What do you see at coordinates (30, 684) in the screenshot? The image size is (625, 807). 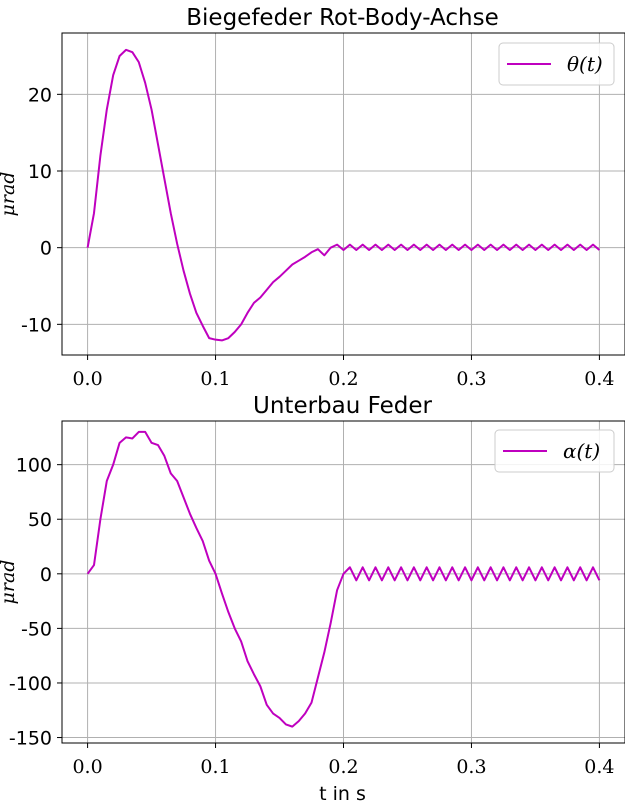 I see `y-tick-label: -100` at bounding box center [30, 684].